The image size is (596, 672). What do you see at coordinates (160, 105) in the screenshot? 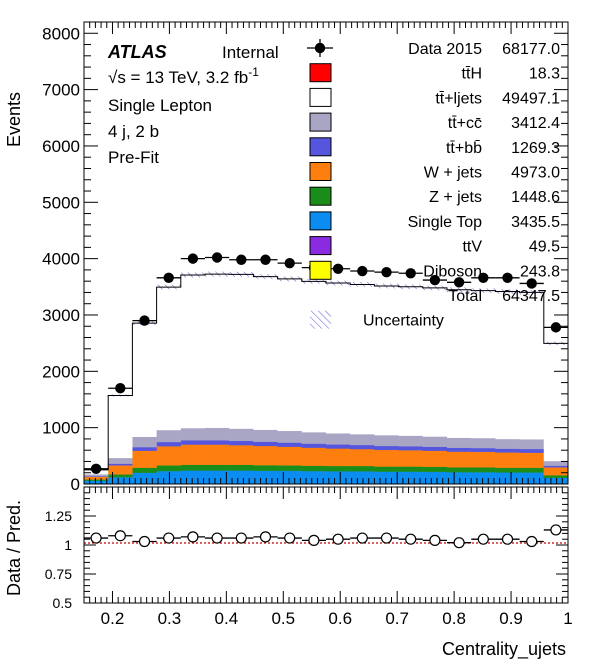
I see `channel-label: Single Lepton` at bounding box center [160, 105].